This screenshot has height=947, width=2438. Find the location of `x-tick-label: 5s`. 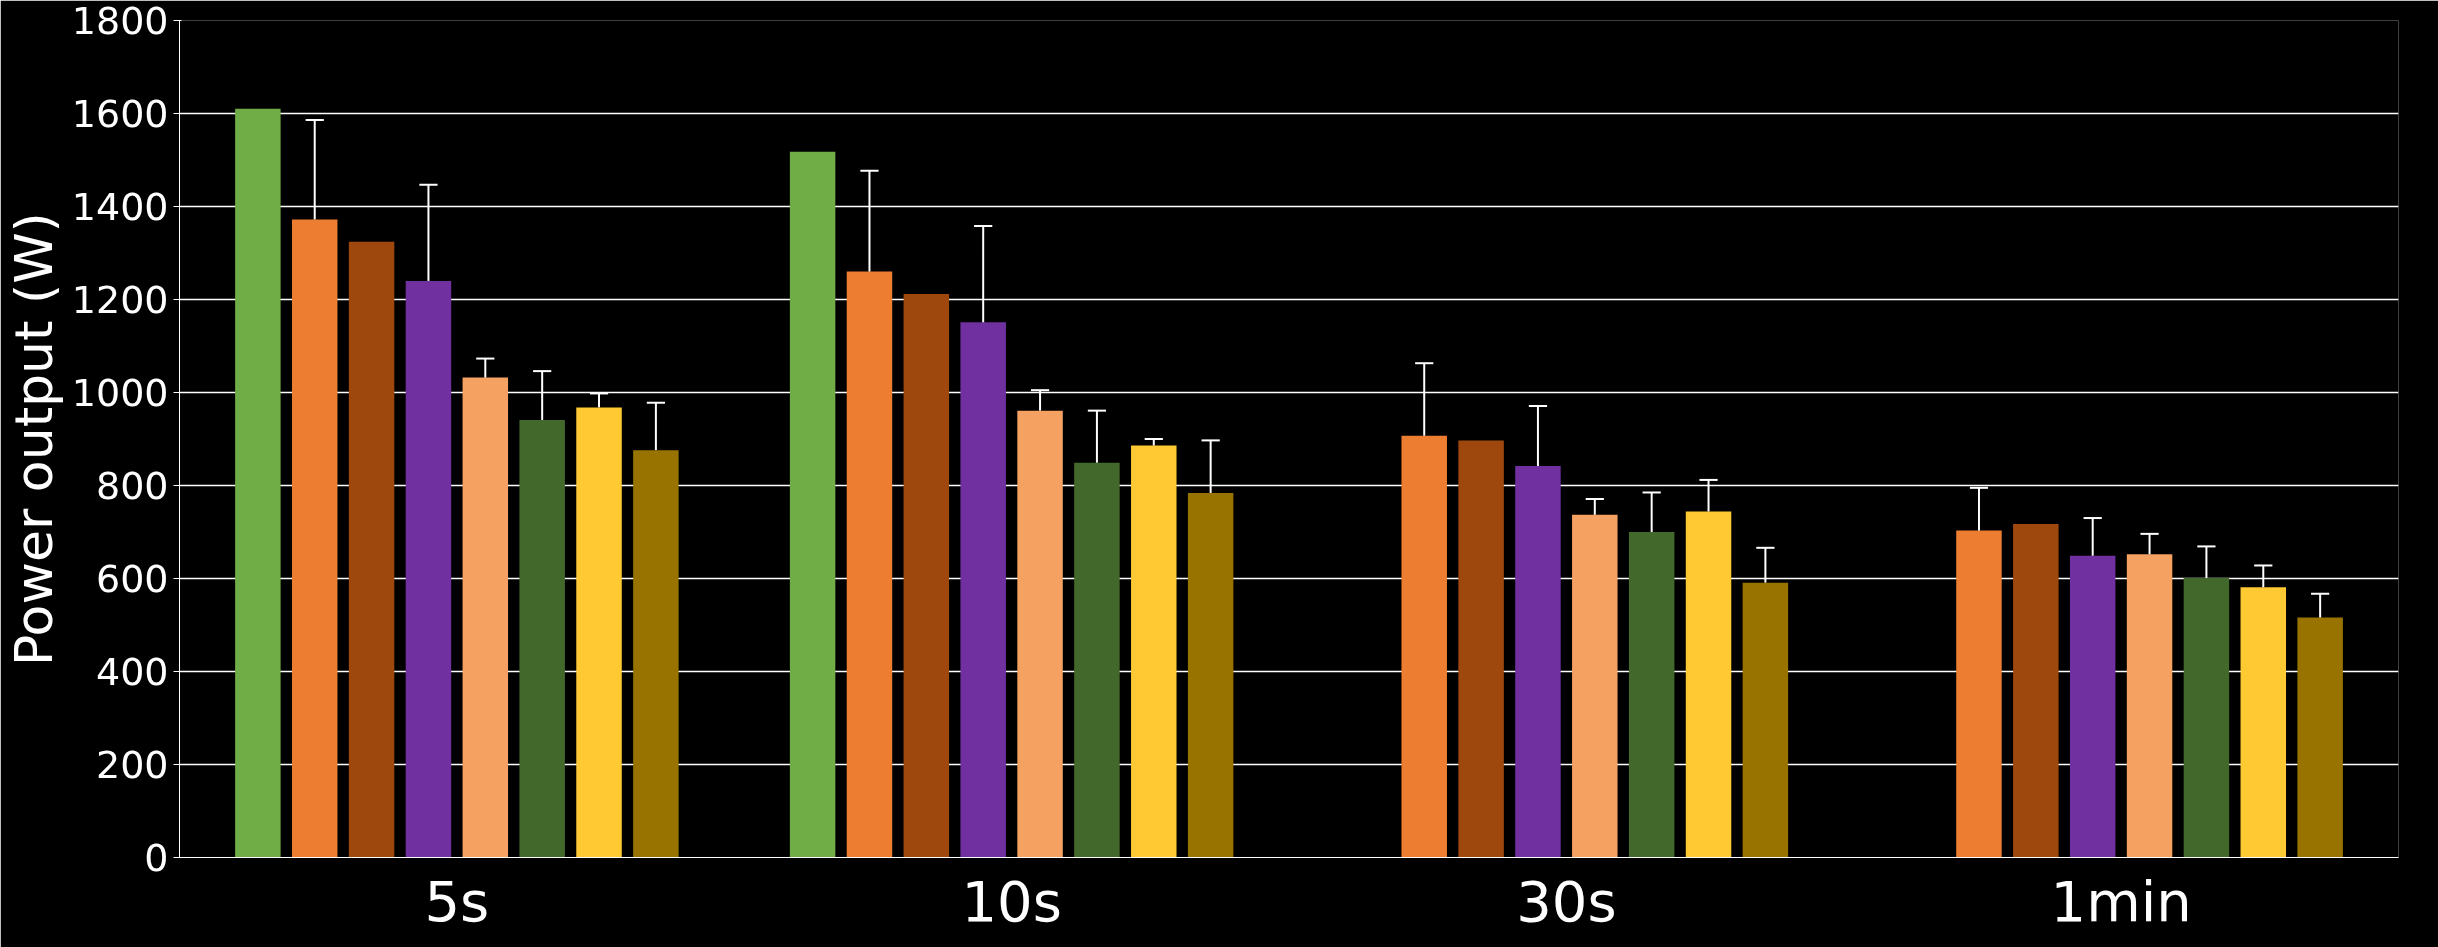

x-tick-label: 5s is located at coordinates (457, 901).